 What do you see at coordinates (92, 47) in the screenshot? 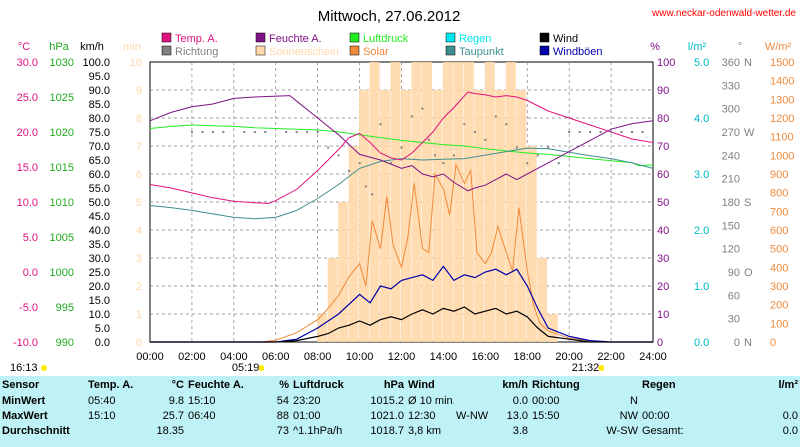
I see `wind-axis-unit: km/h` at bounding box center [92, 47].